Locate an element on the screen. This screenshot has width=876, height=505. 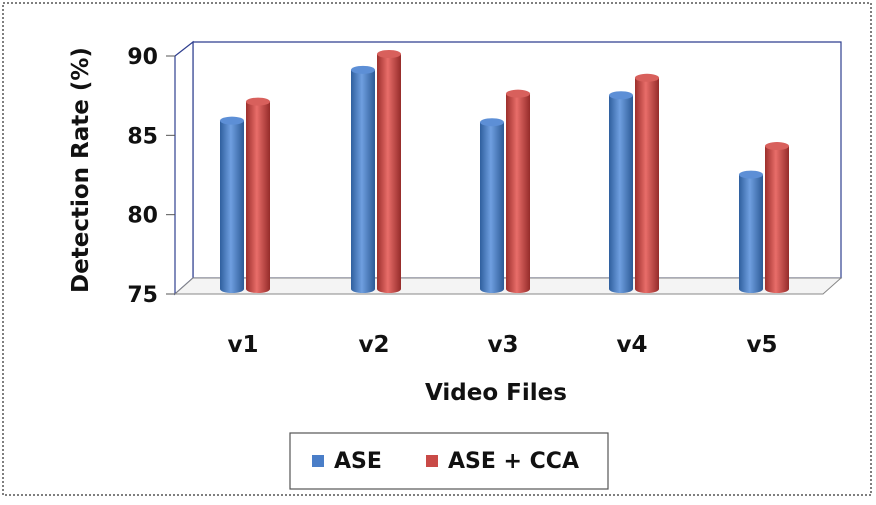
bar-ase-cca-v3 is located at coordinates (518, 191).